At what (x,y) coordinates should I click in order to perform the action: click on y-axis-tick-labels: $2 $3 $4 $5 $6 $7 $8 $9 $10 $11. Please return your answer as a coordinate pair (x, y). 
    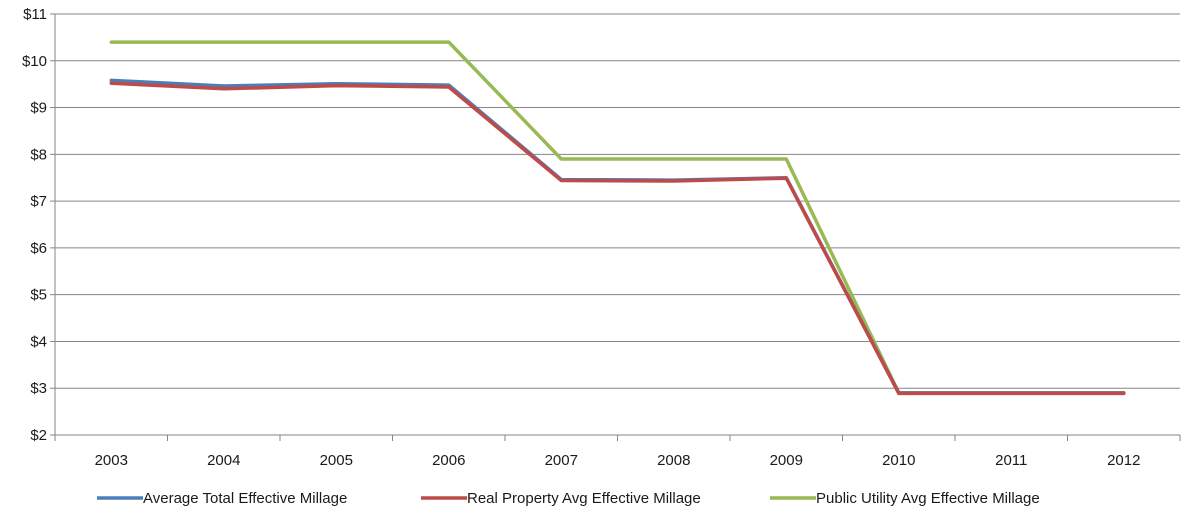
    Looking at the image, I should click on (34, 225).